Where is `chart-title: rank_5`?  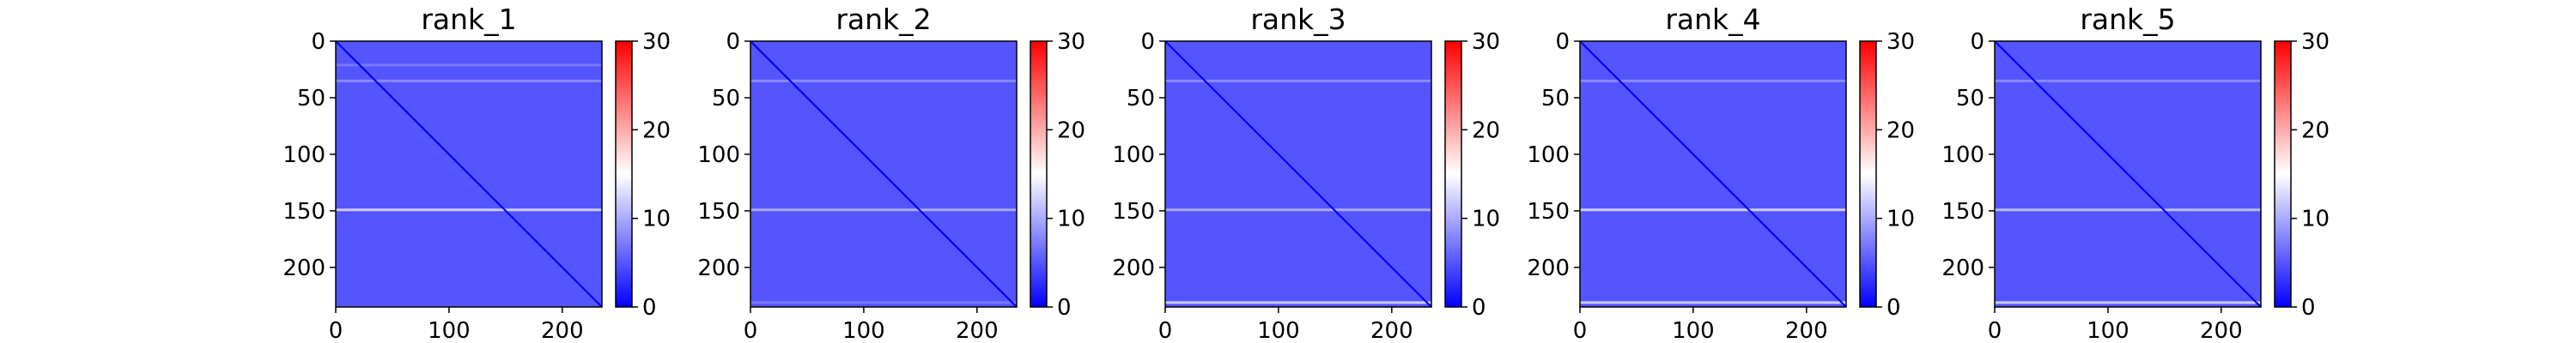 chart-title: rank_5 is located at coordinates (2127, 19).